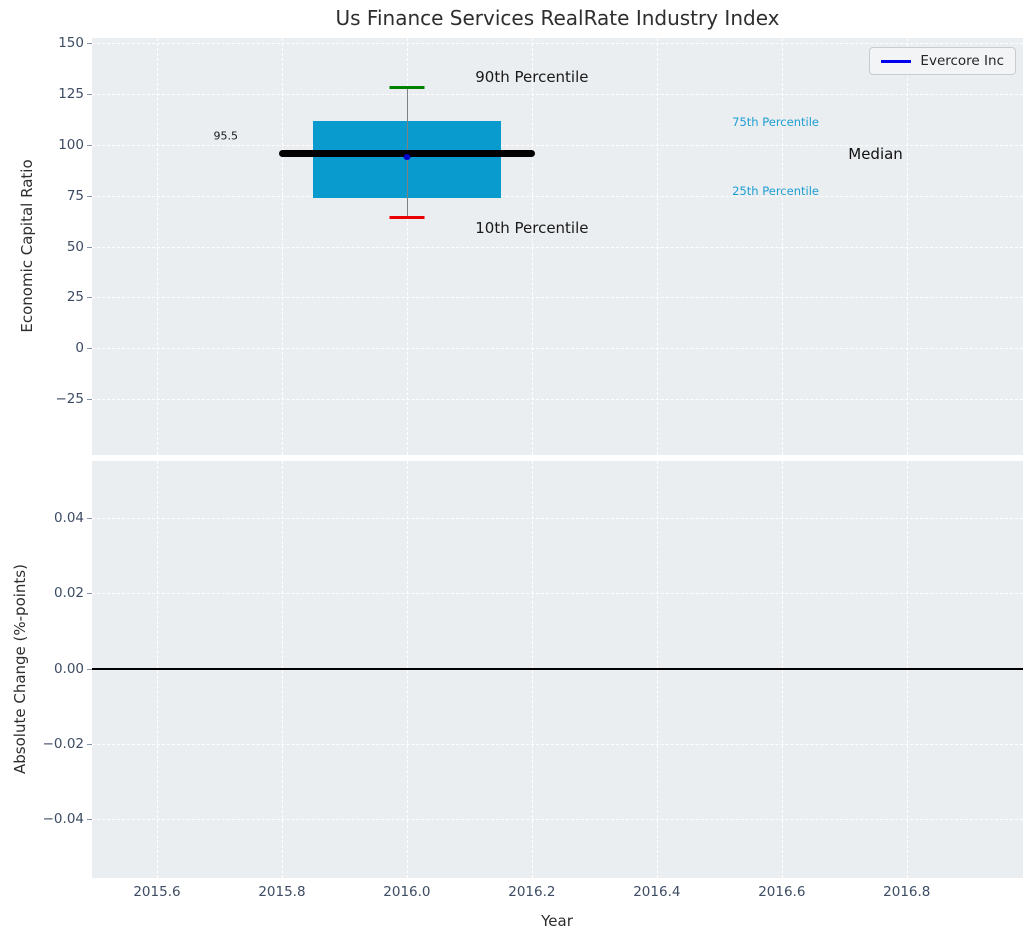 The width and height of the screenshot is (1034, 942). What do you see at coordinates (407, 88) in the screenshot?
I see `whisker-cap-90th` at bounding box center [407, 88].